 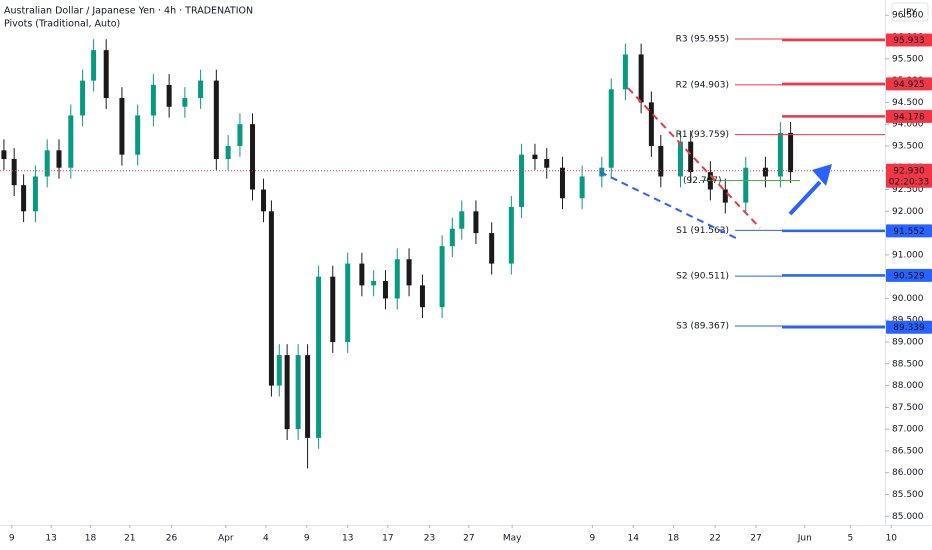 I want to click on arrow-head, so click(x=822, y=175).